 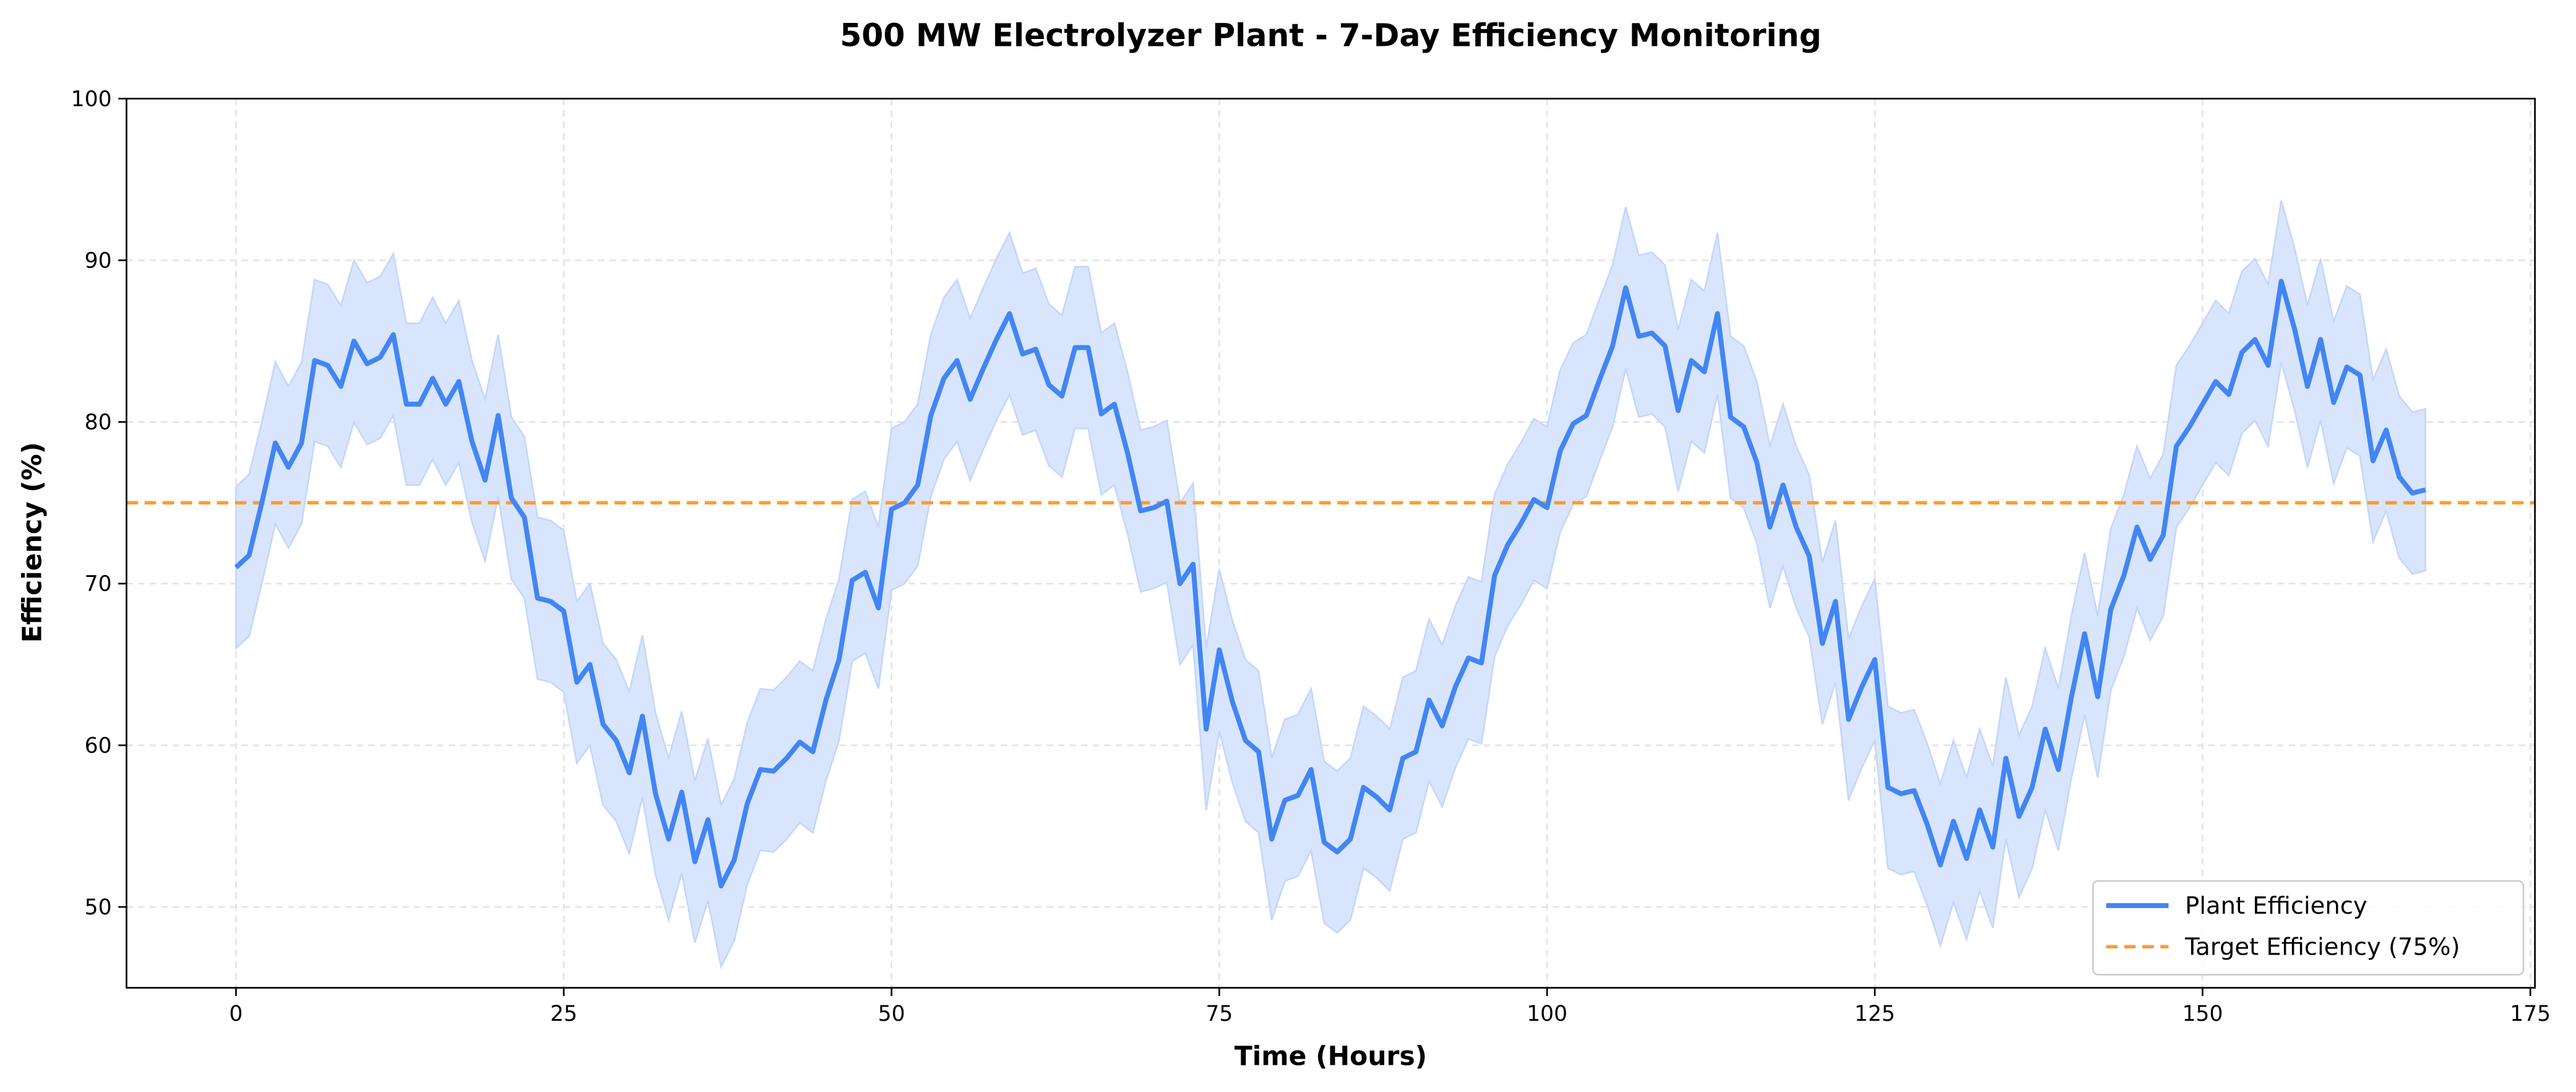 I want to click on x-tick-label: 75, so click(x=1219, y=1014).